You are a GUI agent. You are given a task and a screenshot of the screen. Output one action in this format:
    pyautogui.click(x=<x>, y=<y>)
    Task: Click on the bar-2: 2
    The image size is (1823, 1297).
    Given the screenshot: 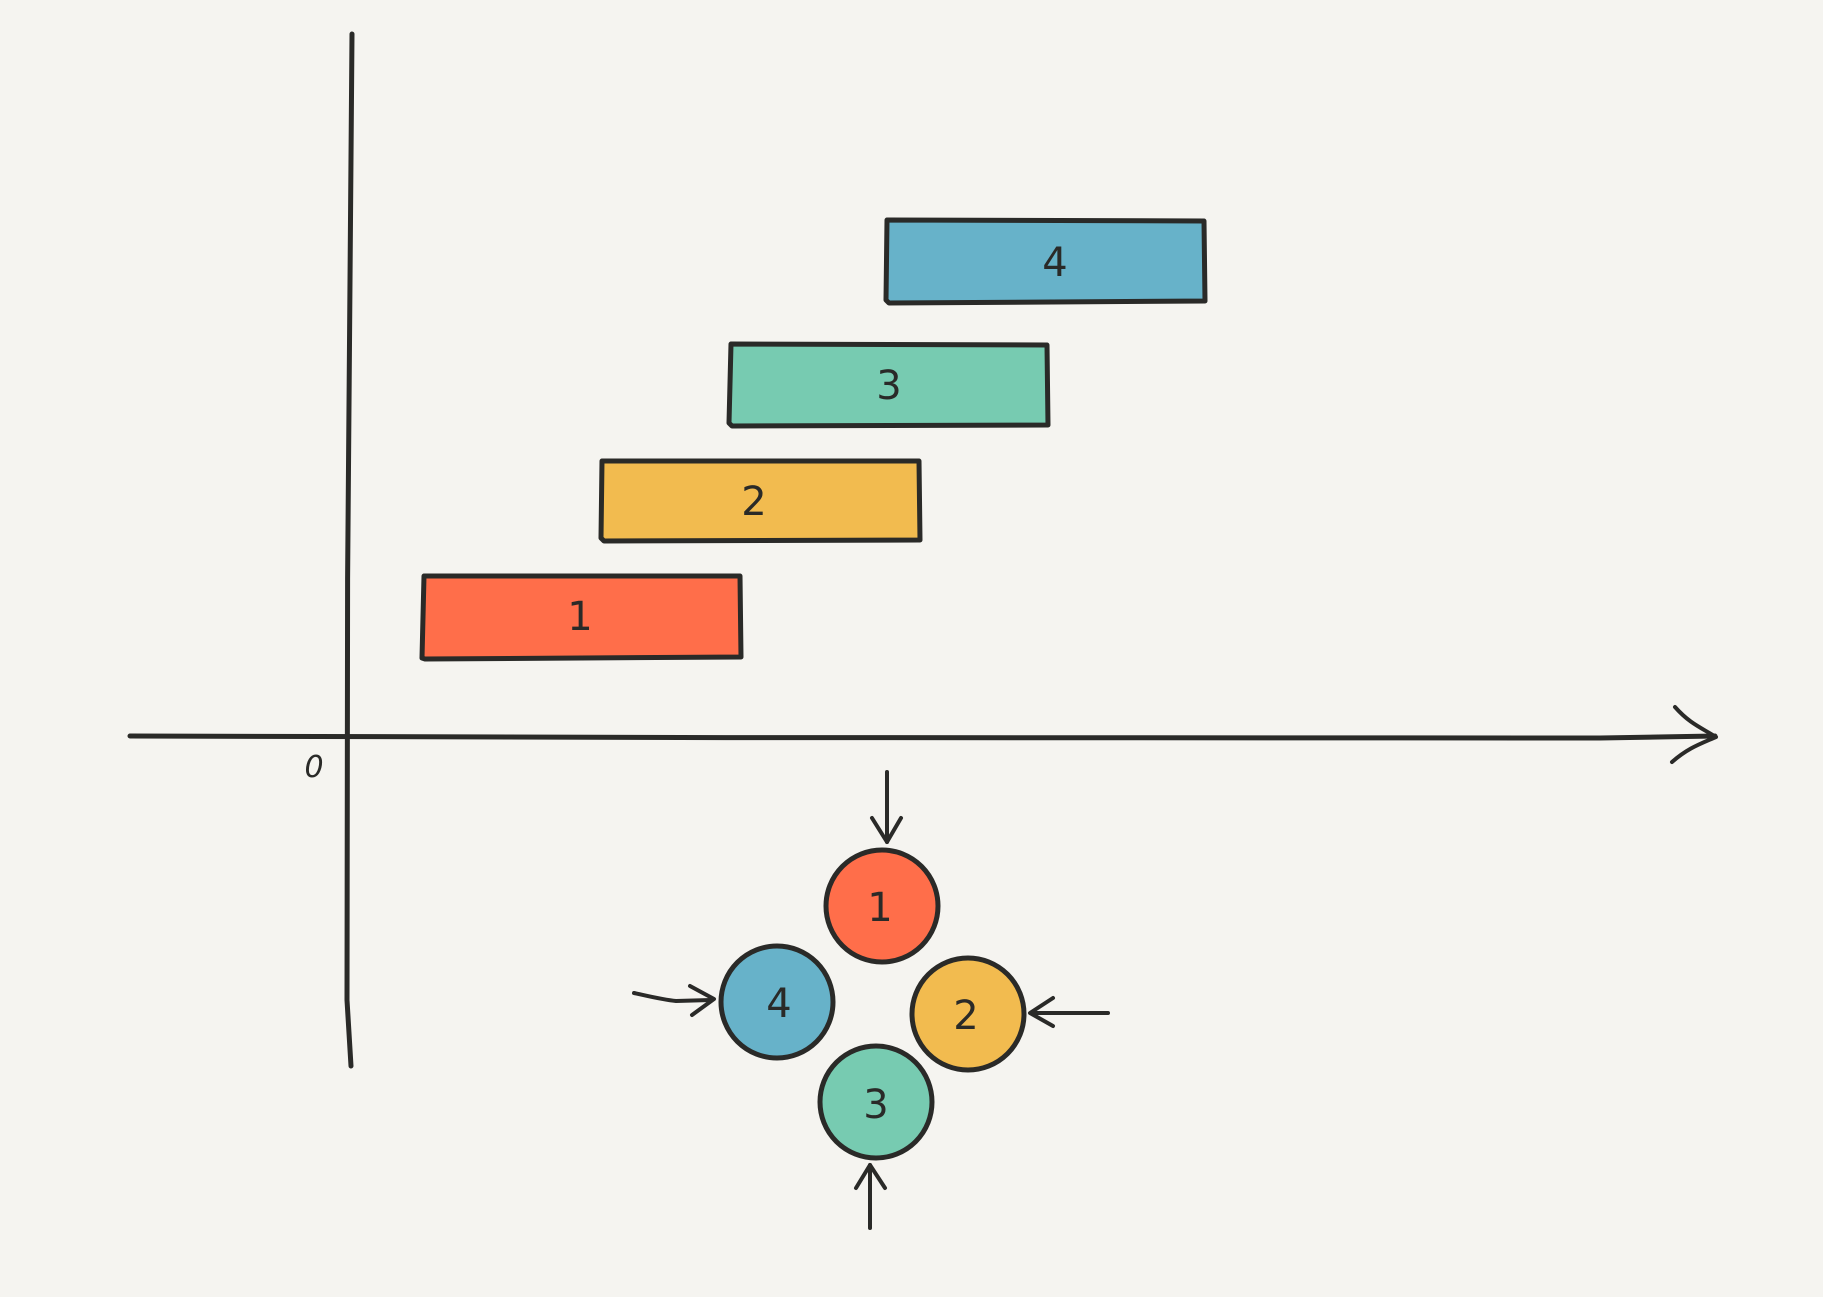 What is the action you would take?
    pyautogui.click(x=760, y=501)
    